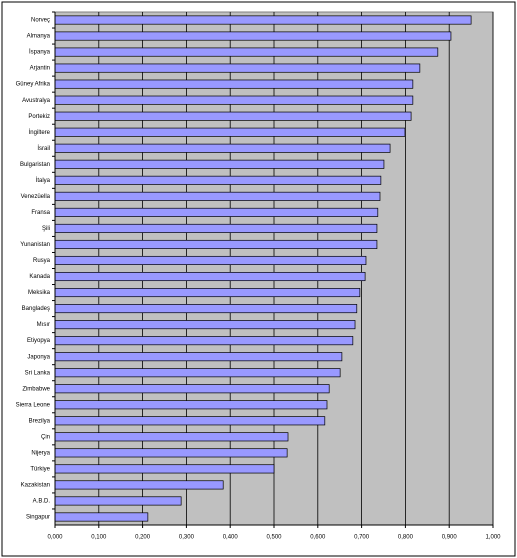  What do you see at coordinates (36, 309) in the screenshot?
I see `y-tick-label: Bangladeş` at bounding box center [36, 309].